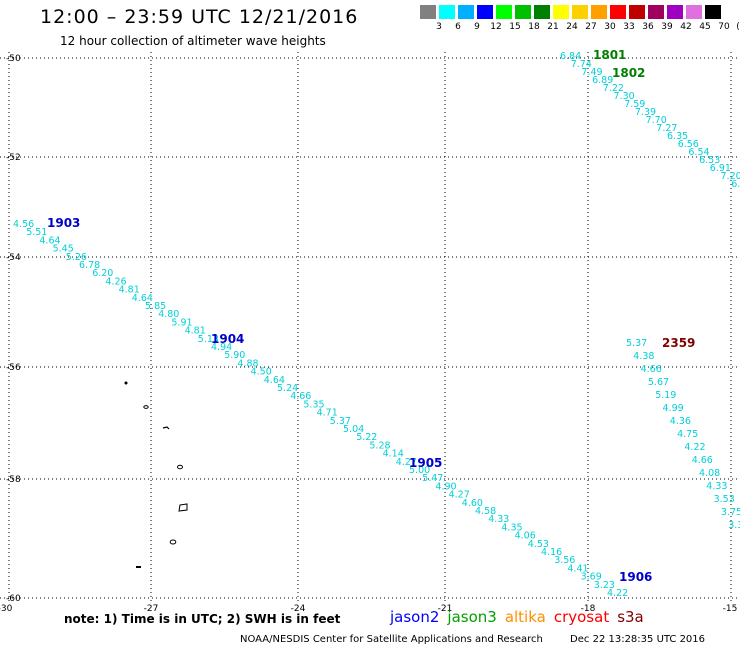 The height and width of the screenshot is (650, 740). Describe the element at coordinates (624, 96) in the screenshot. I see `swh-value-jason3: 7.30` at that location.